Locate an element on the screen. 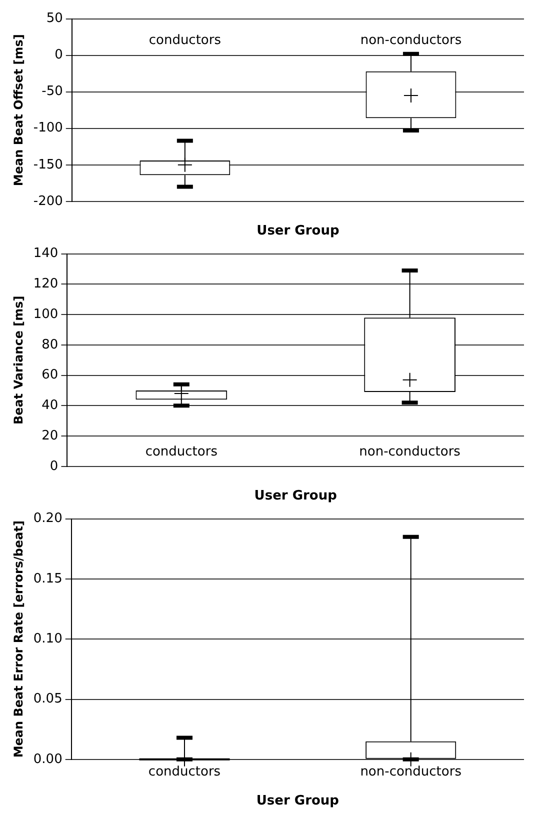 The height and width of the screenshot is (840, 534). y-tick-label: 0.05 is located at coordinates (47, 699).